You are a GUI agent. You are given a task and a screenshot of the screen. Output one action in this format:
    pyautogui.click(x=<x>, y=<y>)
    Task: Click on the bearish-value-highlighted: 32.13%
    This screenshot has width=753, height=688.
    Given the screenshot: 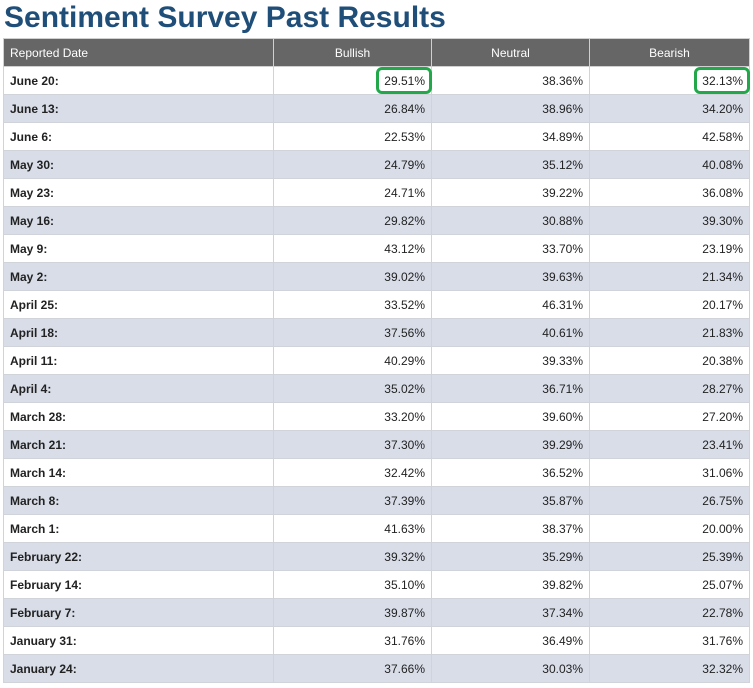 What is the action you would take?
    pyautogui.click(x=722, y=80)
    